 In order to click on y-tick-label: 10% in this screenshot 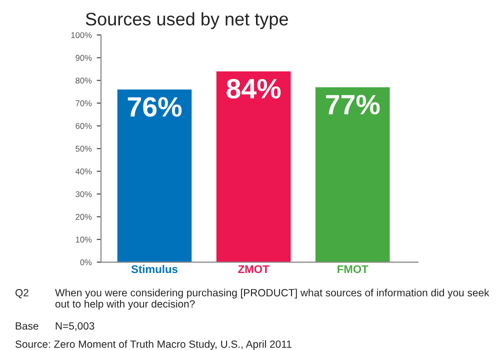, I will do `click(84, 239)`.